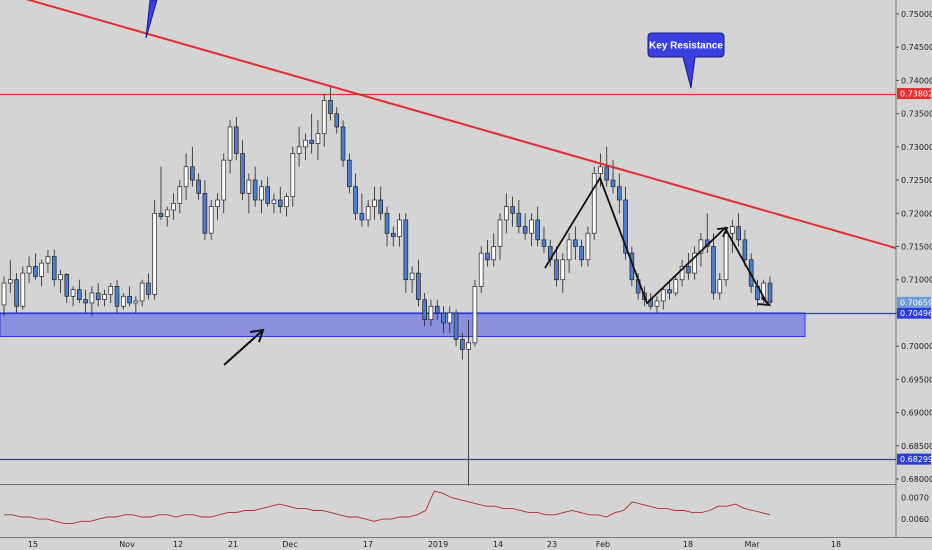 The image size is (932, 550). I want to click on price-tag: 0.70659, so click(914, 302).